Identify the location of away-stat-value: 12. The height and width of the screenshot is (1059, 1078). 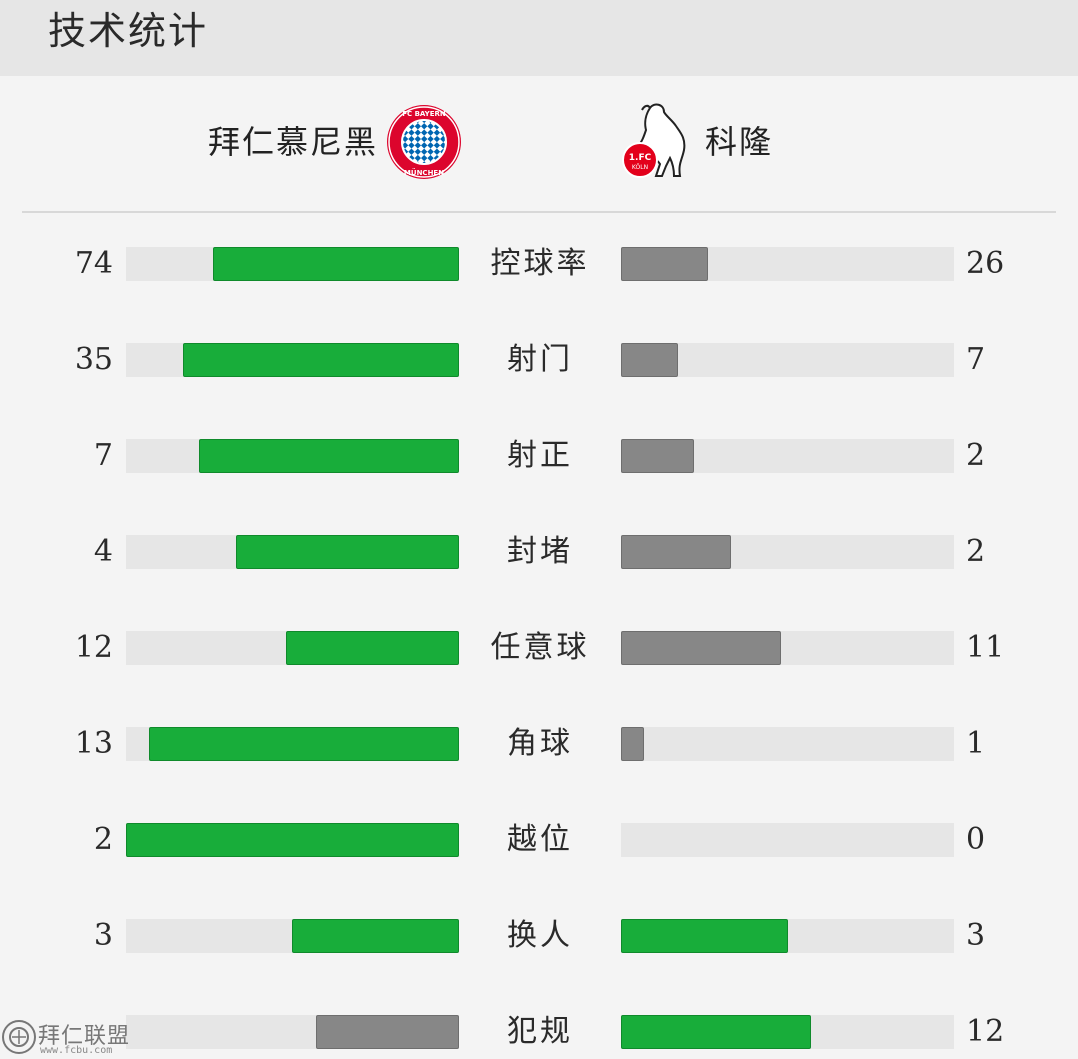
(985, 1031).